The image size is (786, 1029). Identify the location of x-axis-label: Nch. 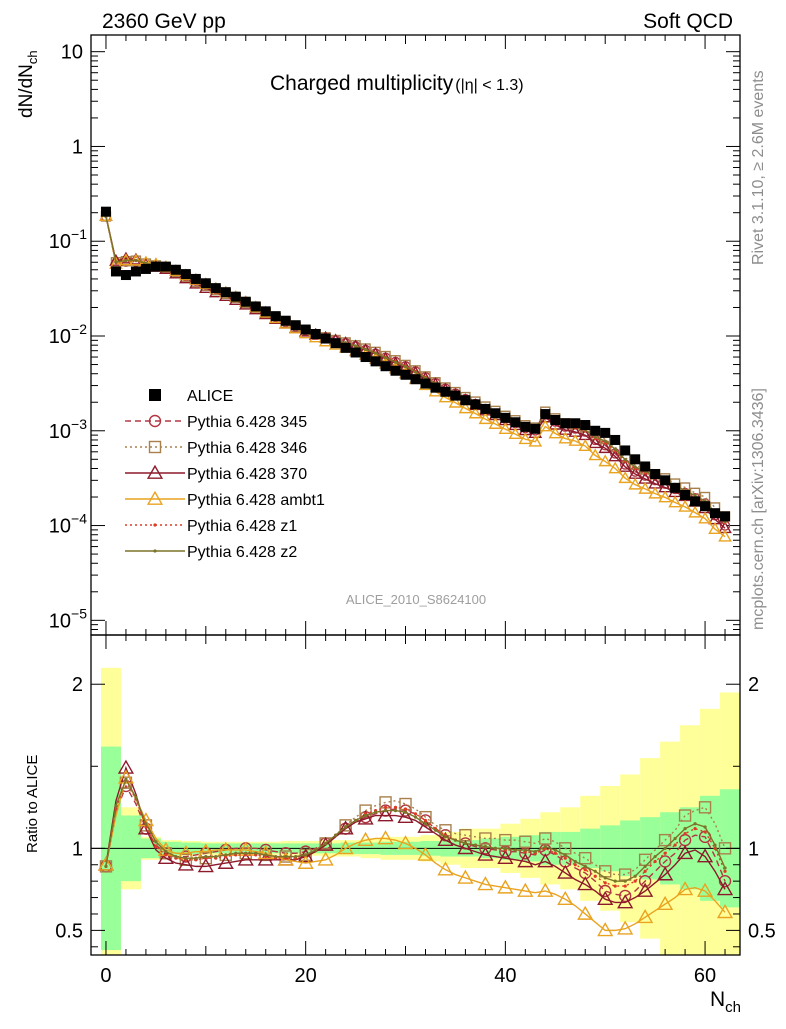
(725, 1002).